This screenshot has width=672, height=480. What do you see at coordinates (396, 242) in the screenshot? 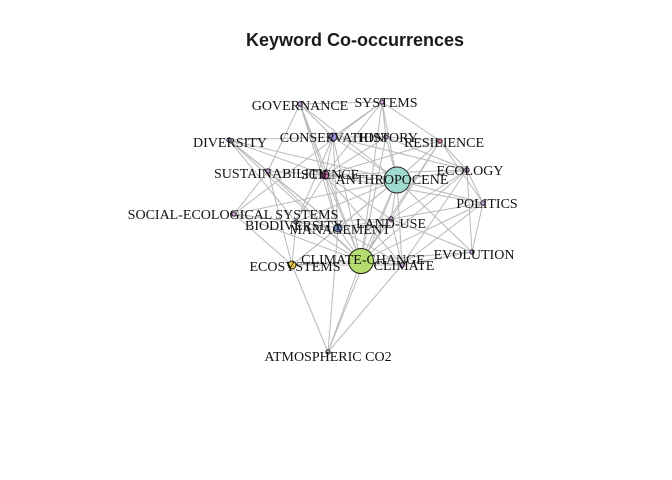
I see `edge-land_use-climate` at bounding box center [396, 242].